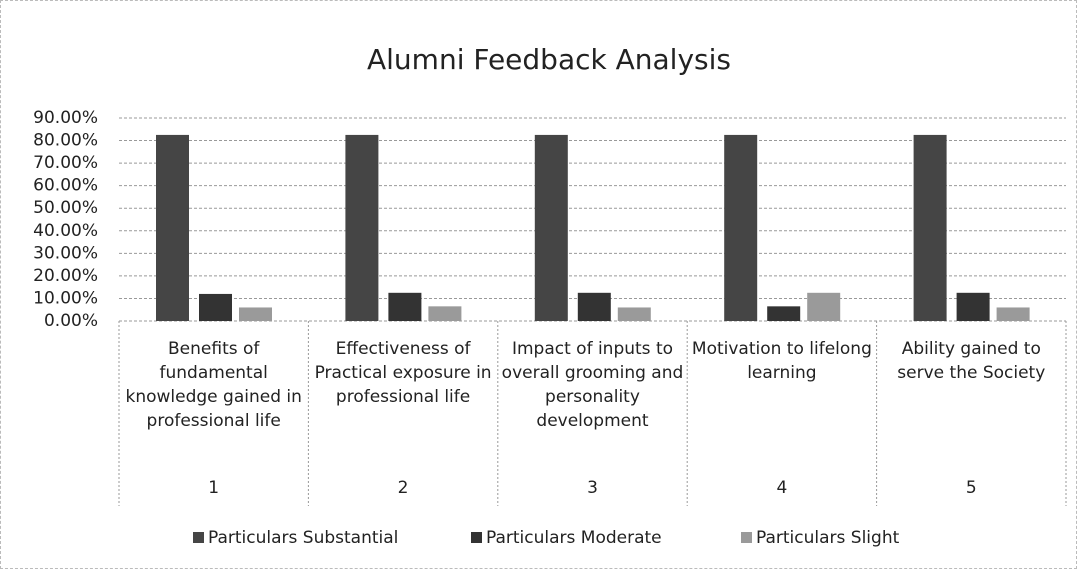 The image size is (1077, 569). What do you see at coordinates (65, 186) in the screenshot?
I see `y-tick-label: 60.00%` at bounding box center [65, 186].